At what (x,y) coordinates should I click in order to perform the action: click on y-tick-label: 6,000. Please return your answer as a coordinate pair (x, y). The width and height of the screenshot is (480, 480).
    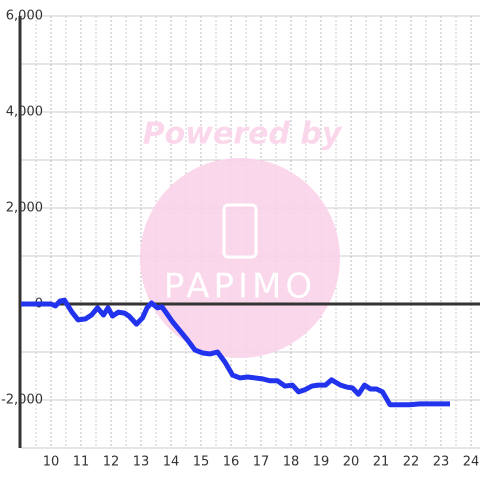
    Looking at the image, I should click on (24, 16).